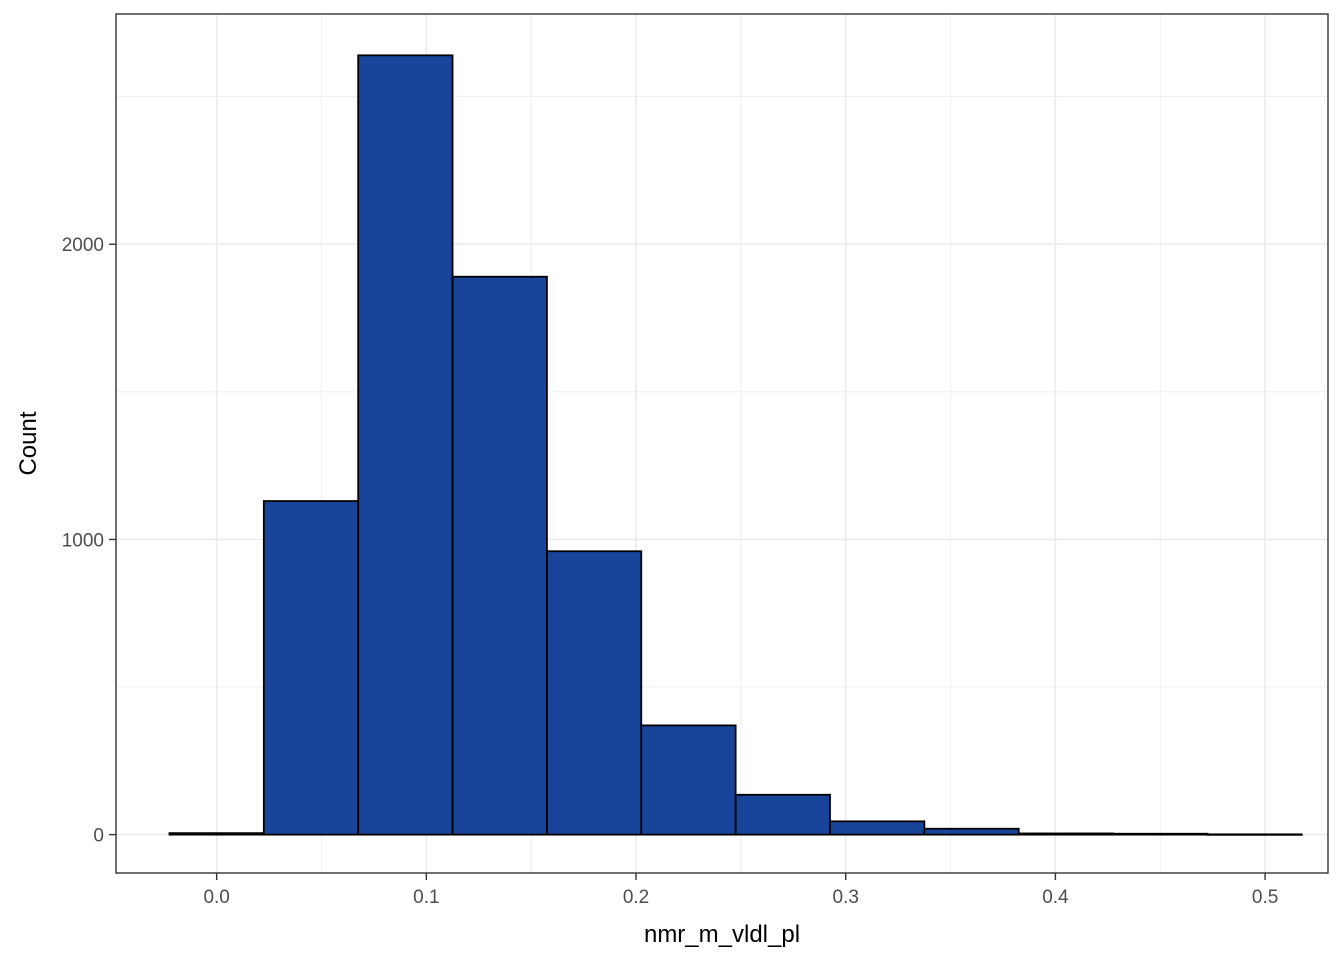  I want to click on y-axis: 0 1000 2000, so click(89, 541).